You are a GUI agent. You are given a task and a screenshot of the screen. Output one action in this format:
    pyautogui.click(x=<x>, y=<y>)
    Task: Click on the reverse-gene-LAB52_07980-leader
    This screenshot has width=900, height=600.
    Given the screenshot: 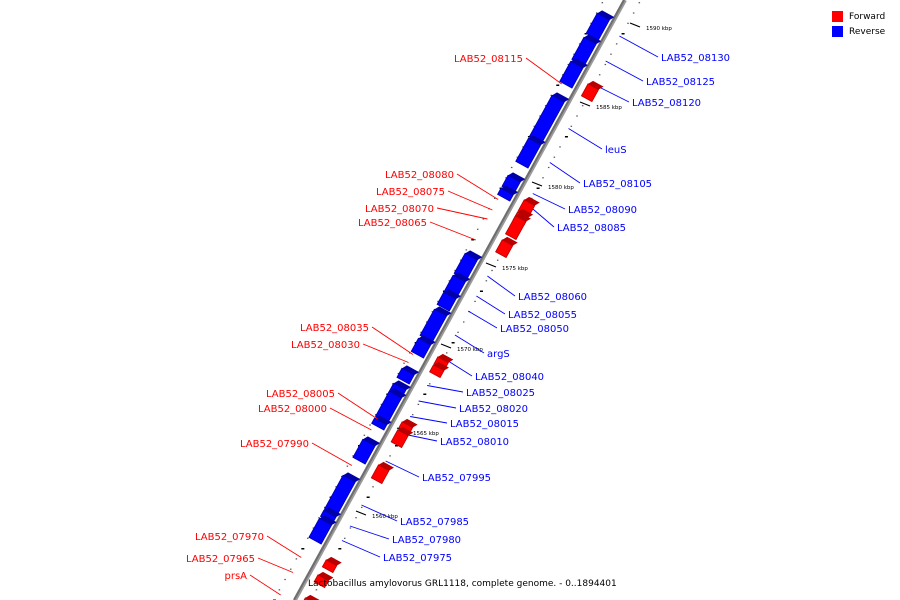 What is the action you would take?
    pyautogui.click(x=369, y=532)
    